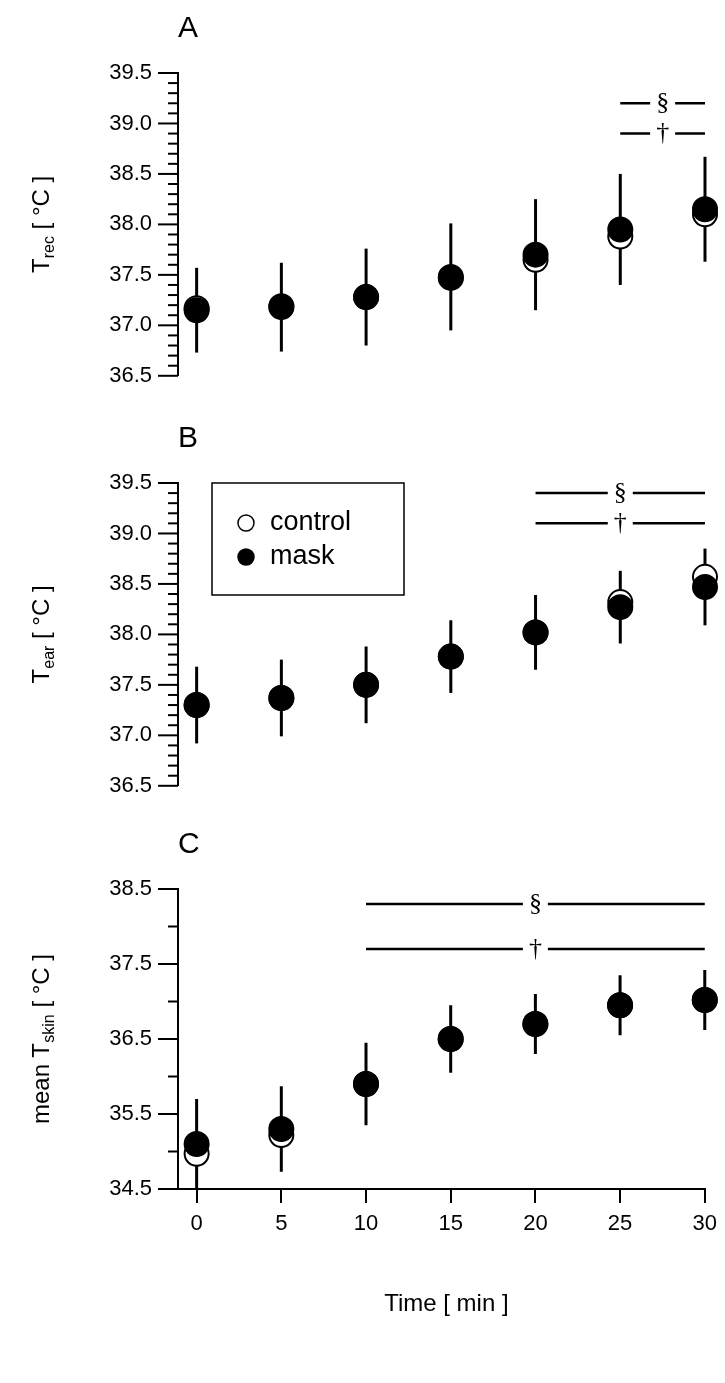 The image size is (725, 1383). What do you see at coordinates (41, 224) in the screenshot?
I see `y-axis-title: Trec [ °C ]` at bounding box center [41, 224].